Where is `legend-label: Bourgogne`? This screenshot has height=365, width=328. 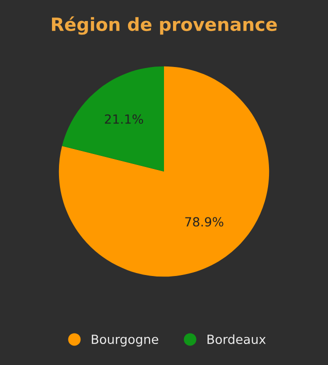 legend-label: Bourgogne is located at coordinates (125, 340).